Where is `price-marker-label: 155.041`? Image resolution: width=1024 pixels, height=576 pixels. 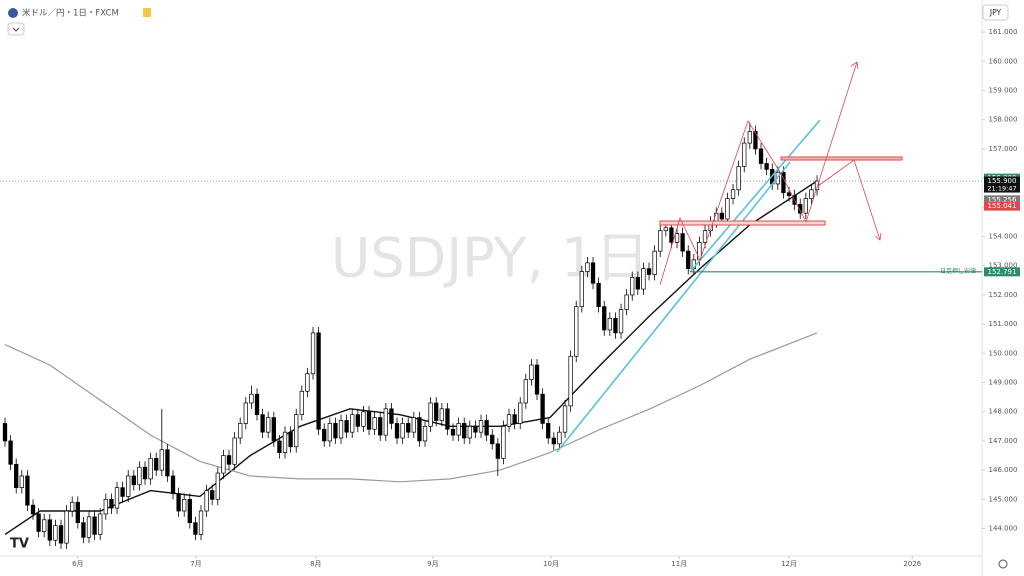 price-marker-label: 155.041 is located at coordinates (1002, 206).